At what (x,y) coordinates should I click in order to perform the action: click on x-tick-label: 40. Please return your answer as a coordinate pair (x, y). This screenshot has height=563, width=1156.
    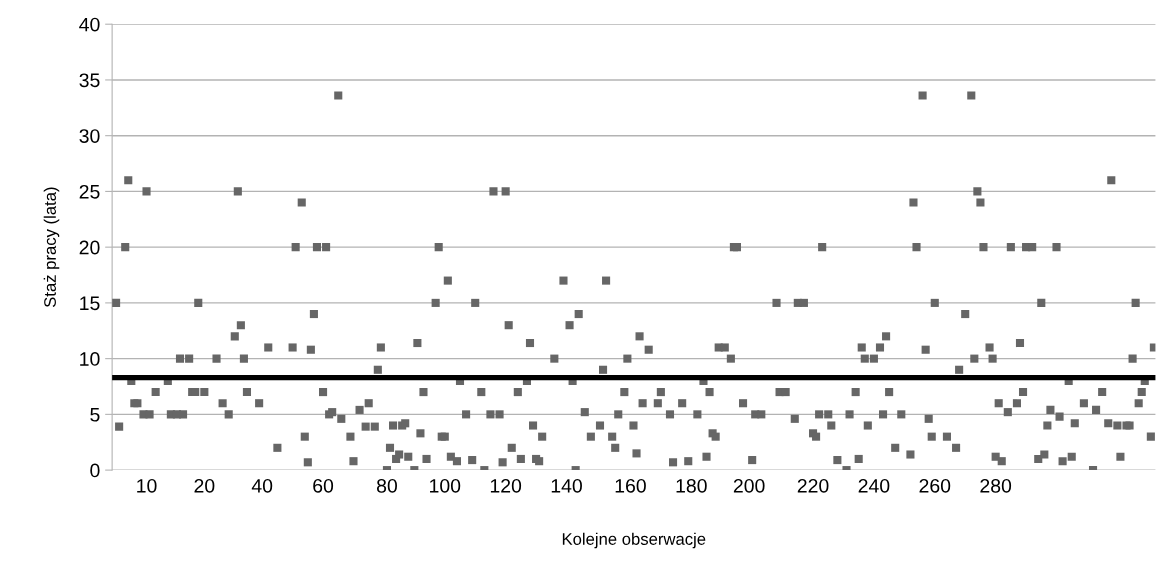
    Looking at the image, I should click on (262, 485).